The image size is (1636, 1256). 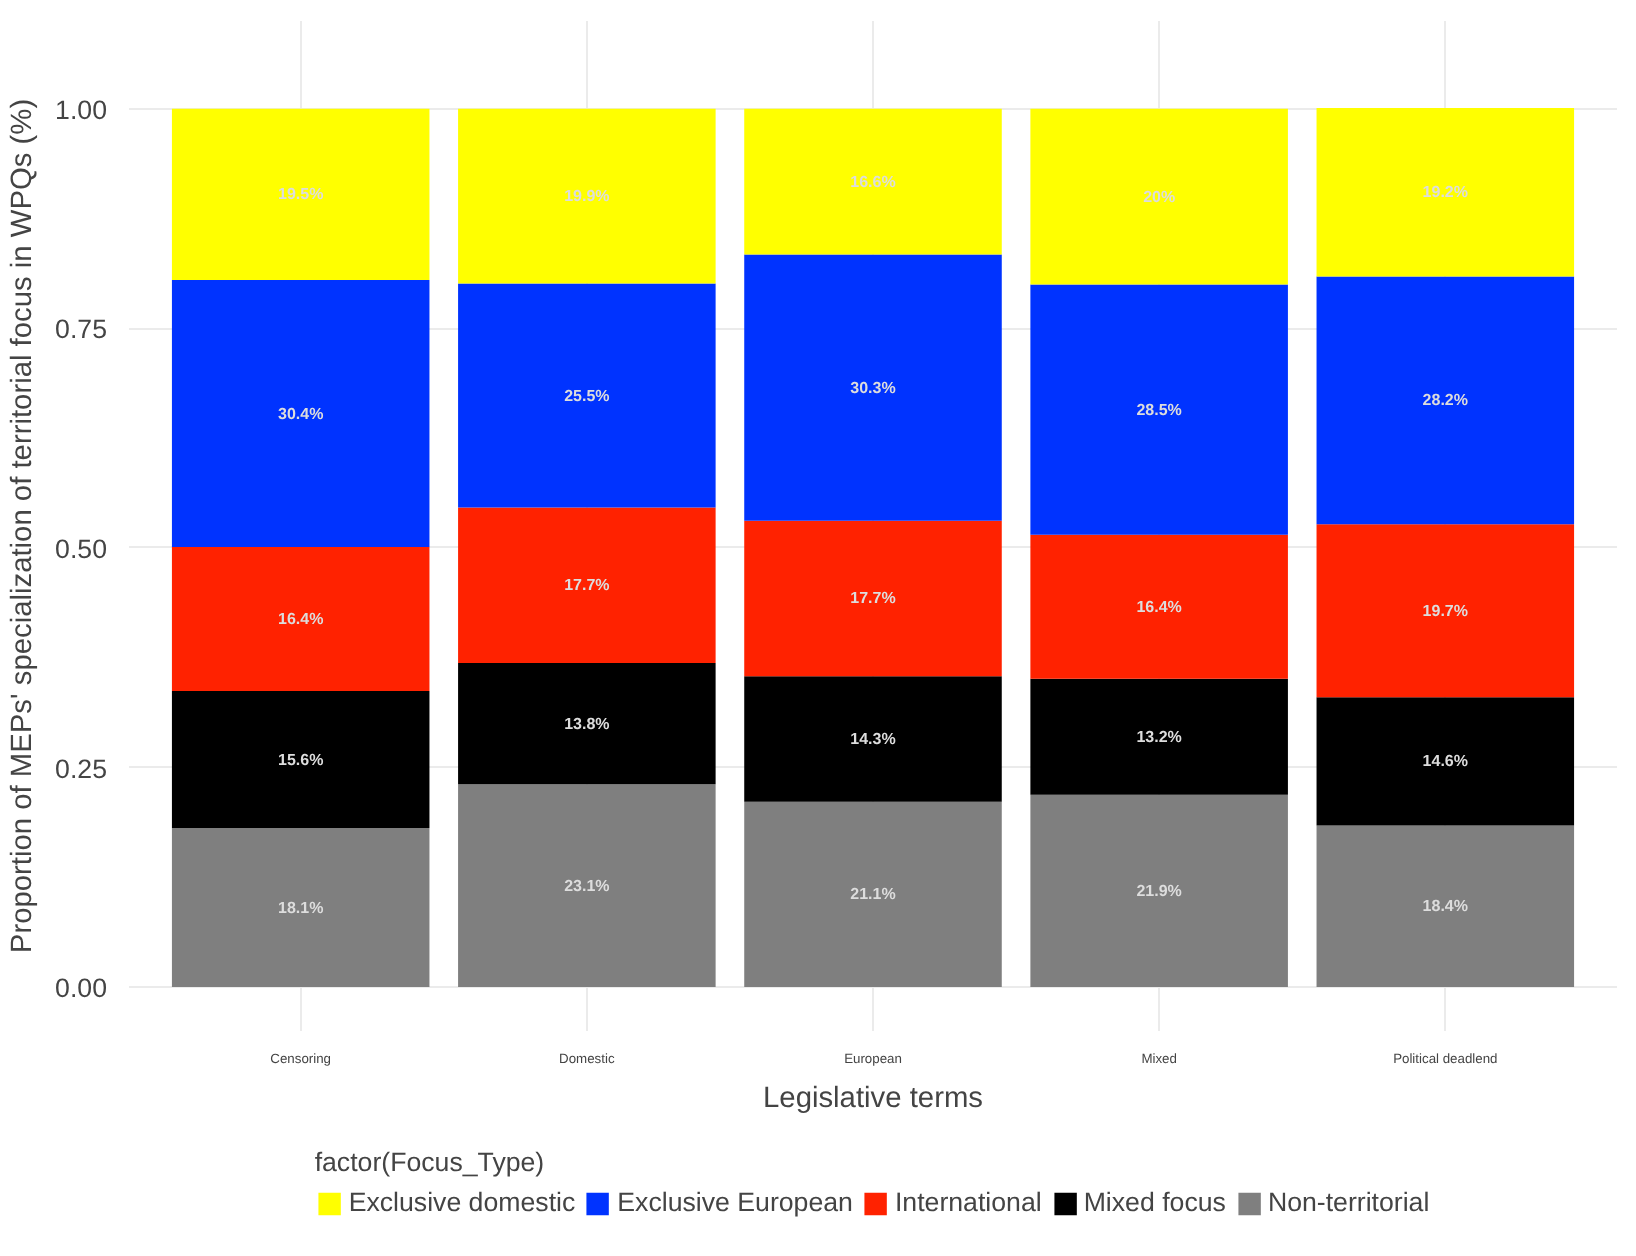 I want to click on text: 0.50, so click(x=81, y=548).